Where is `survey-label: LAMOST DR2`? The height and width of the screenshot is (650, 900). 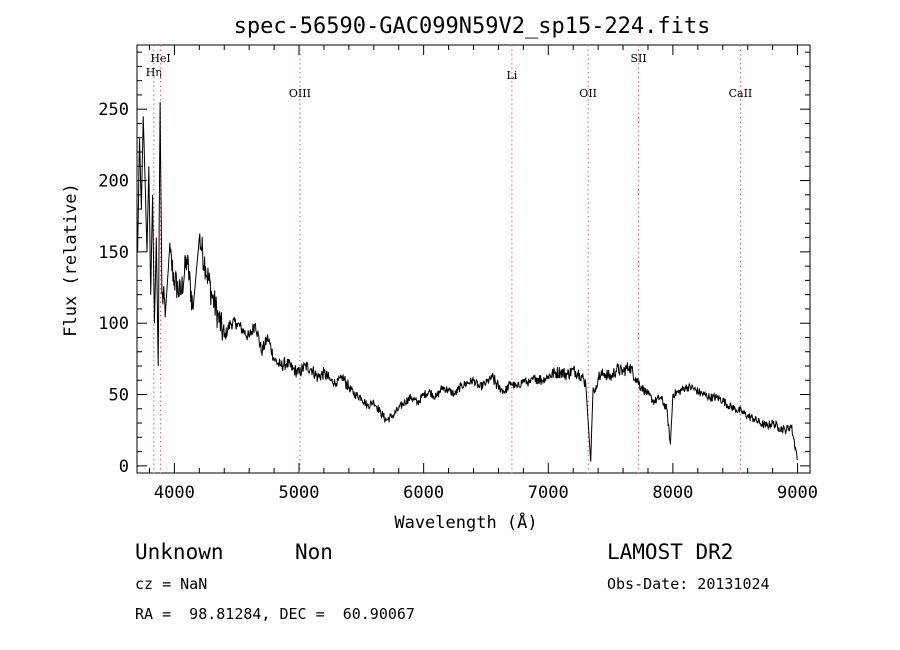 survey-label: LAMOST DR2 is located at coordinates (670, 552).